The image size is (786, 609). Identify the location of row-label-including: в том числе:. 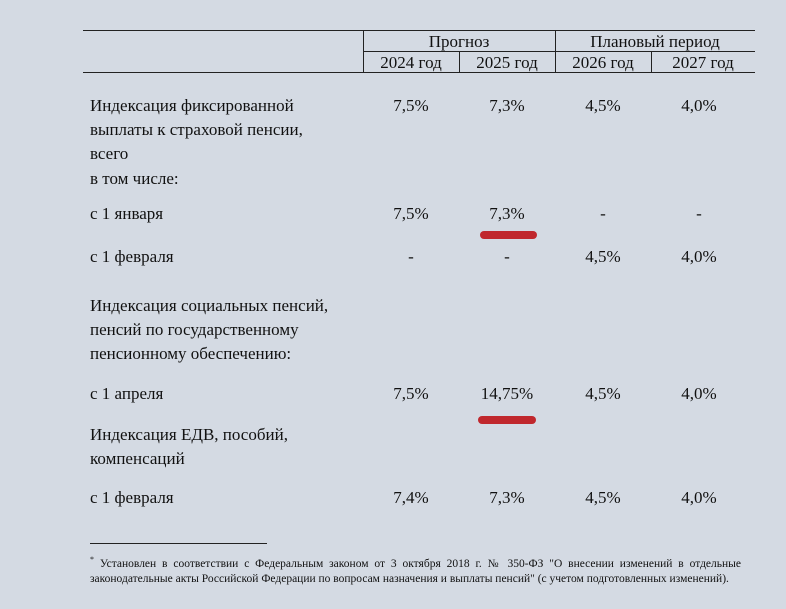
(134, 178).